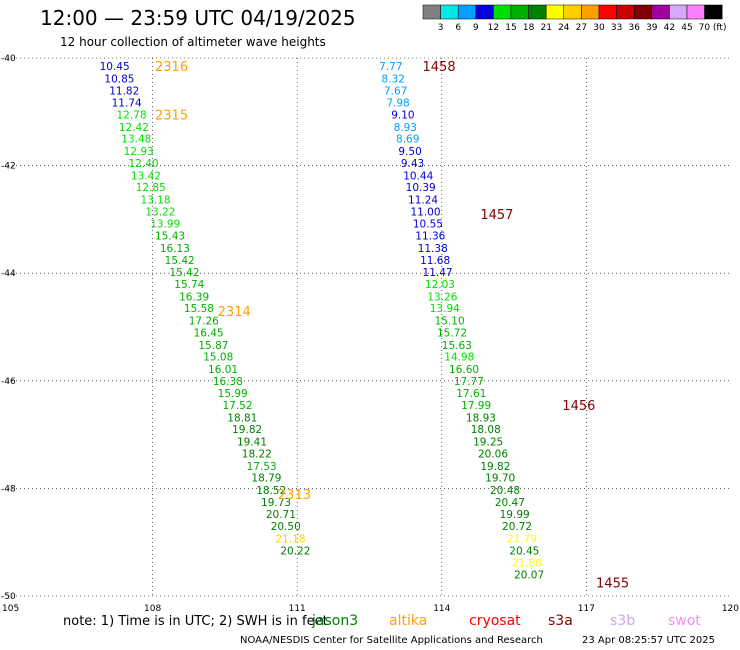  What do you see at coordinates (560, 621) in the screenshot?
I see `legend-item: s3a` at bounding box center [560, 621].